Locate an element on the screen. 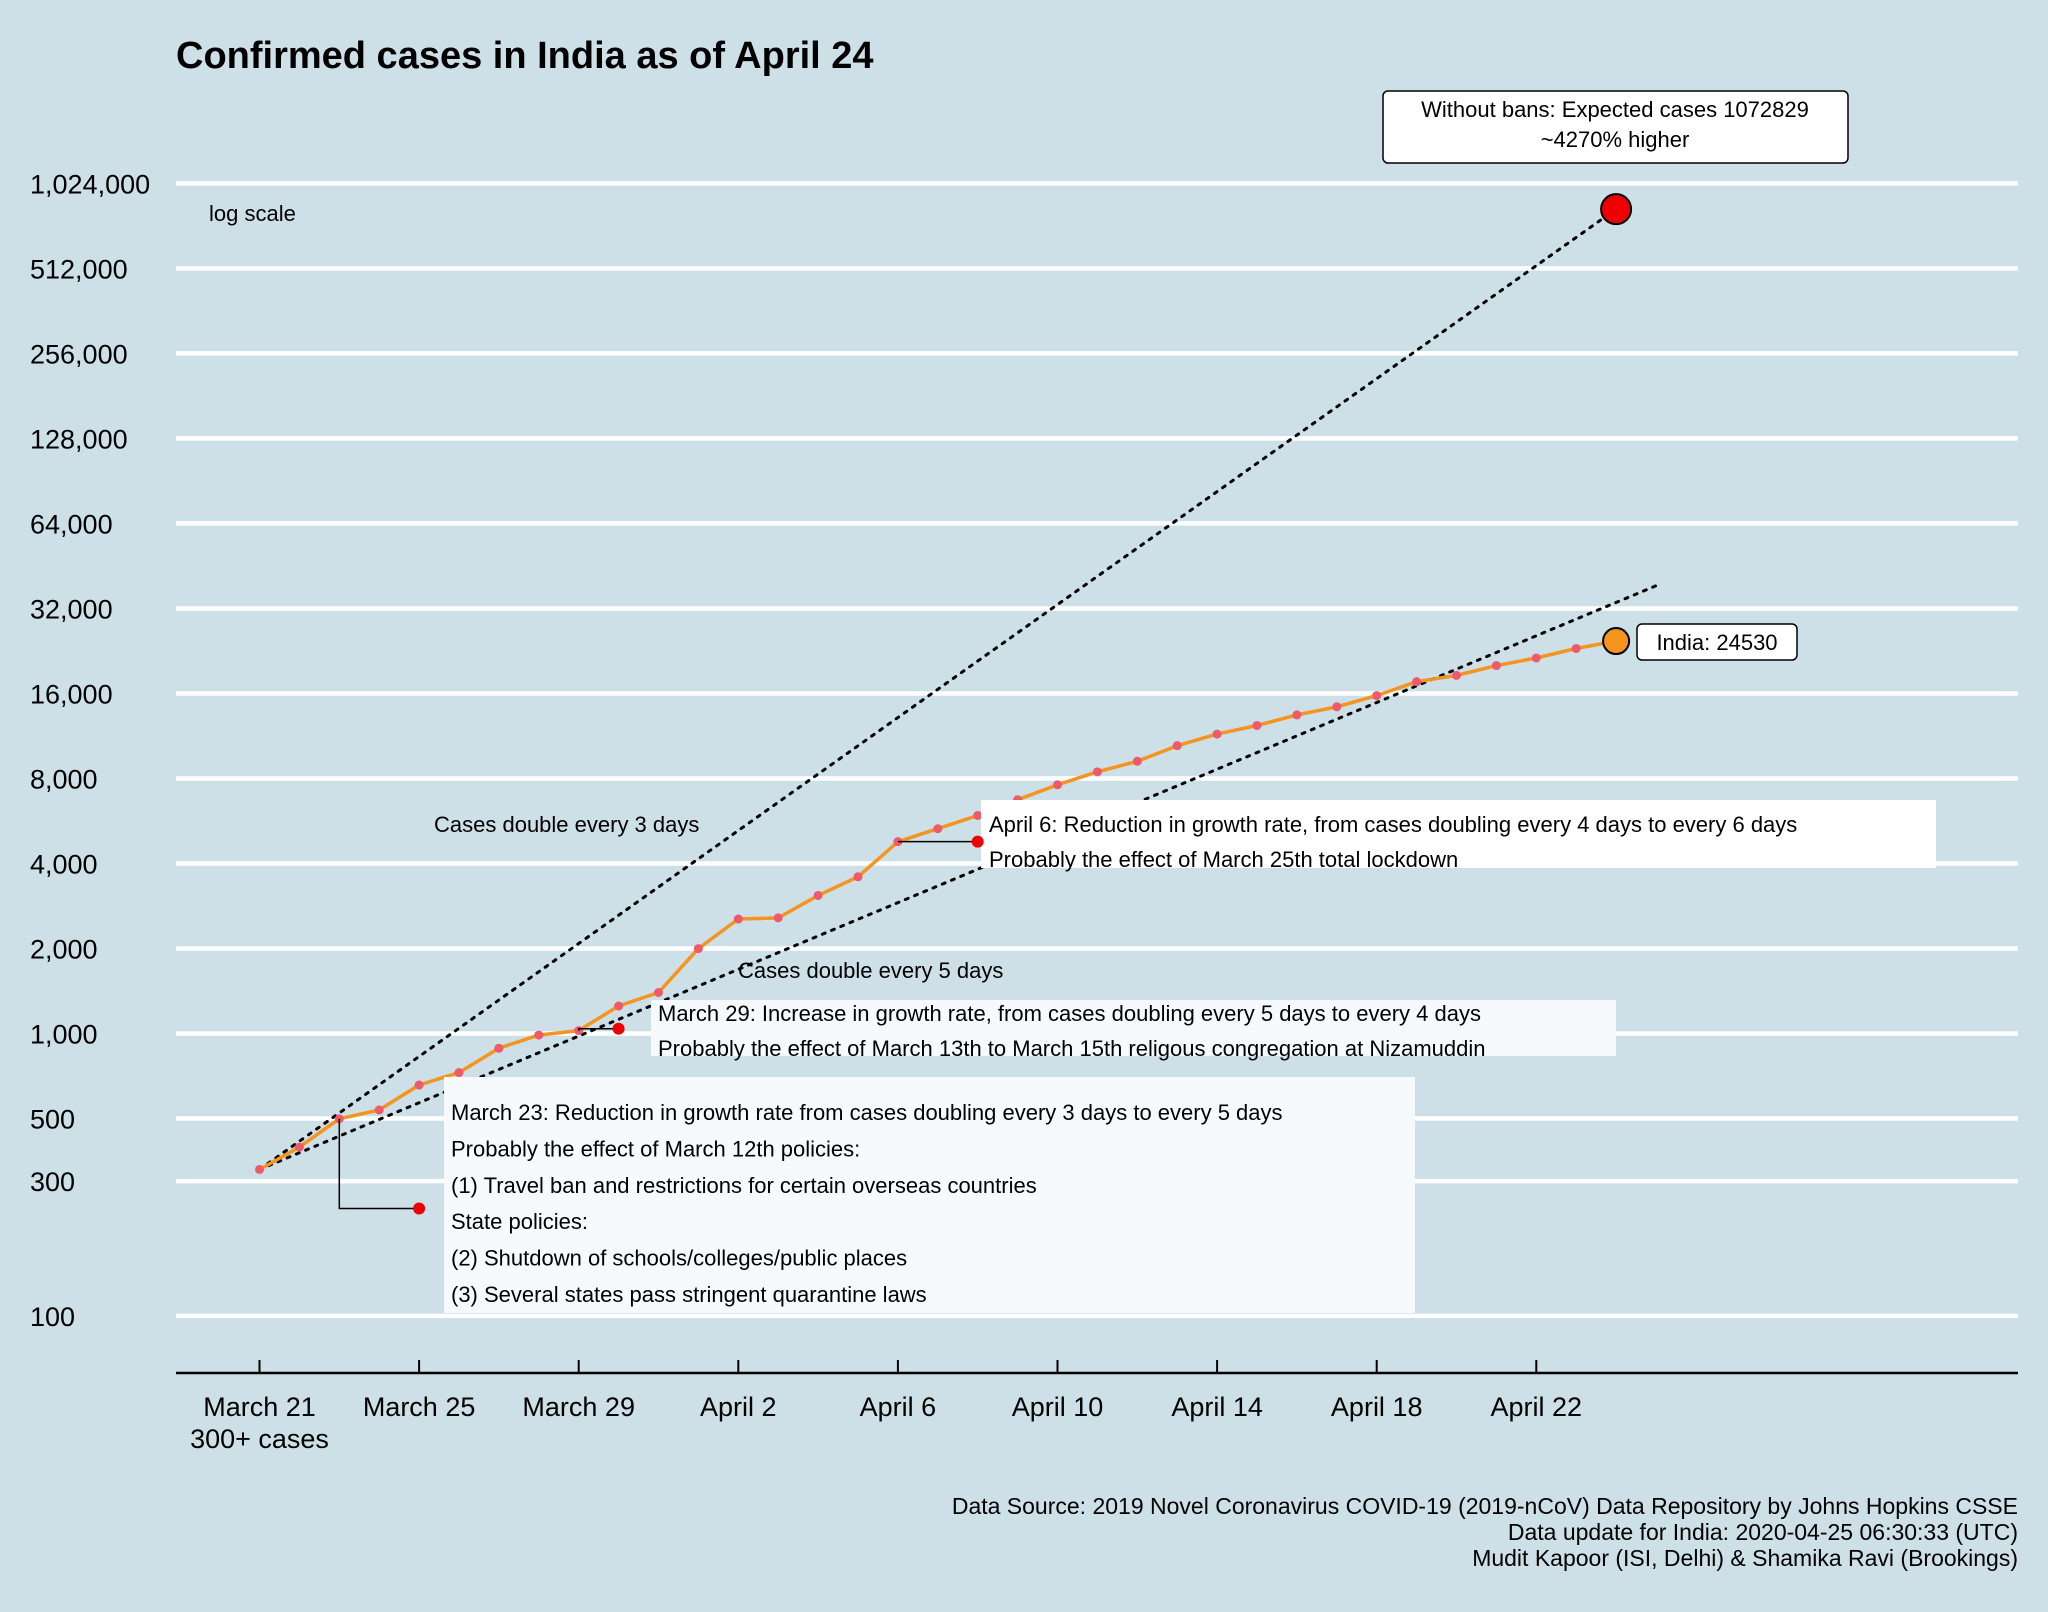  x-tick-label: April 18 is located at coordinates (1377, 1407).